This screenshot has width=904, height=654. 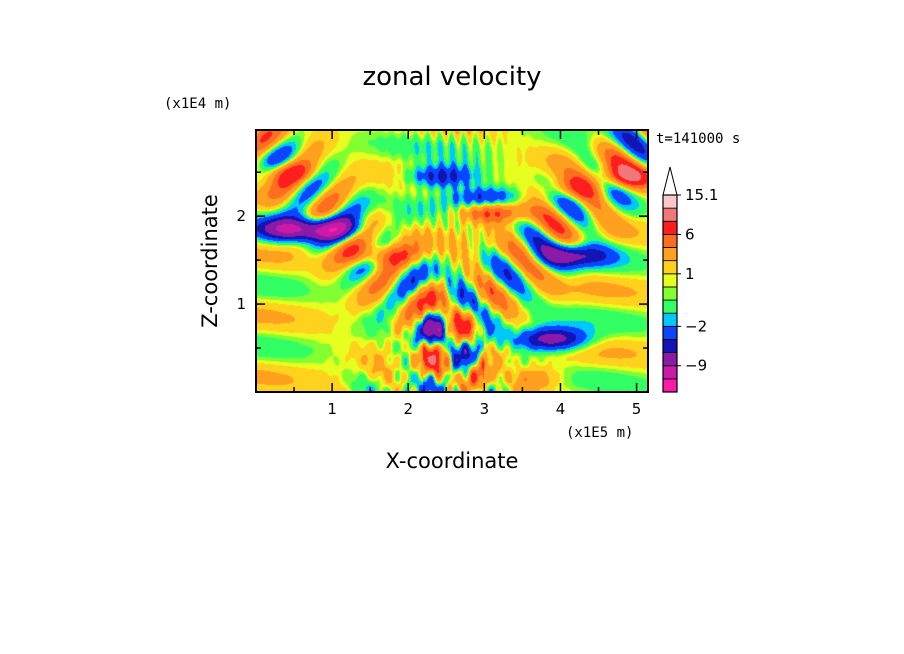 I want to click on x-tick-label: 4, so click(x=561, y=409).